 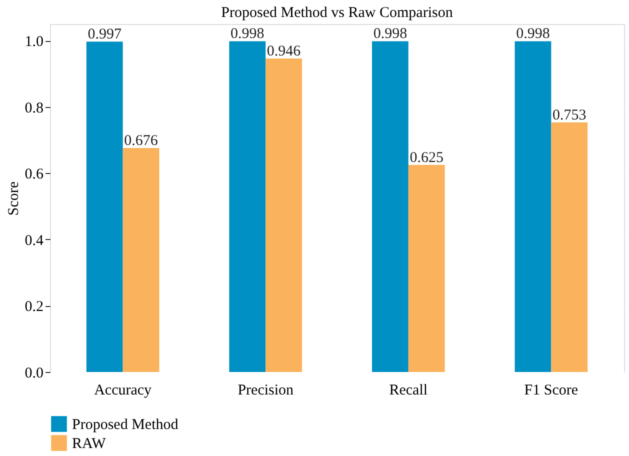 What do you see at coordinates (123, 390) in the screenshot?
I see `x-tick-label: Accuracy` at bounding box center [123, 390].